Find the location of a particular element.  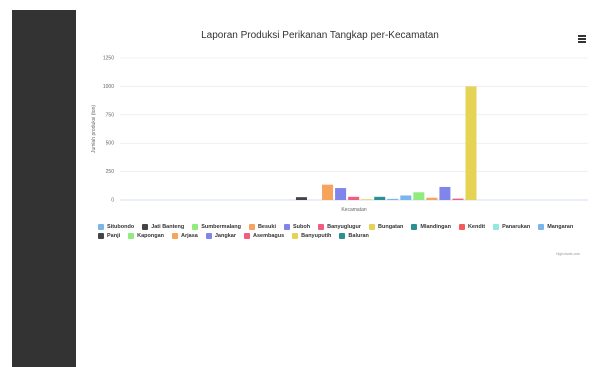

legend-label: Arjasa is located at coordinates (189, 236).